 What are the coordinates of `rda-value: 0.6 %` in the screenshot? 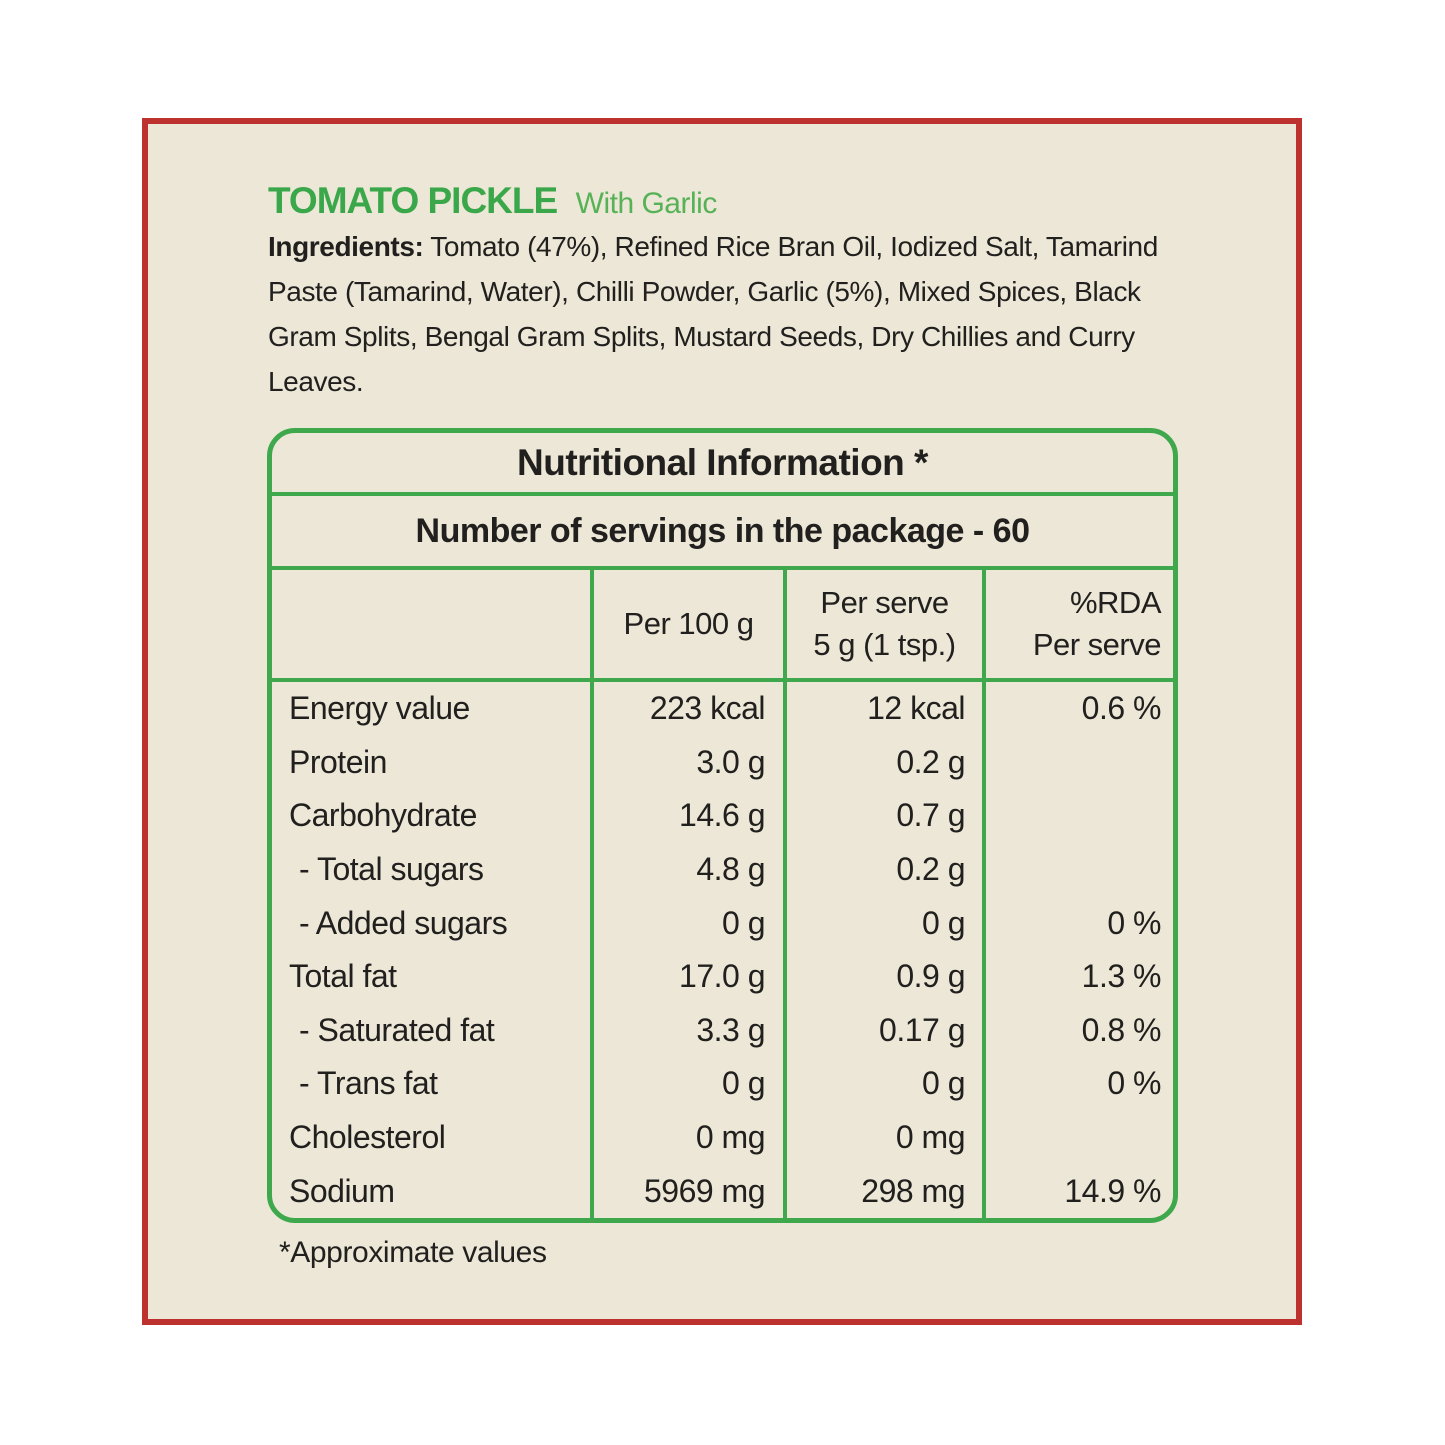 It's located at (1121, 708).